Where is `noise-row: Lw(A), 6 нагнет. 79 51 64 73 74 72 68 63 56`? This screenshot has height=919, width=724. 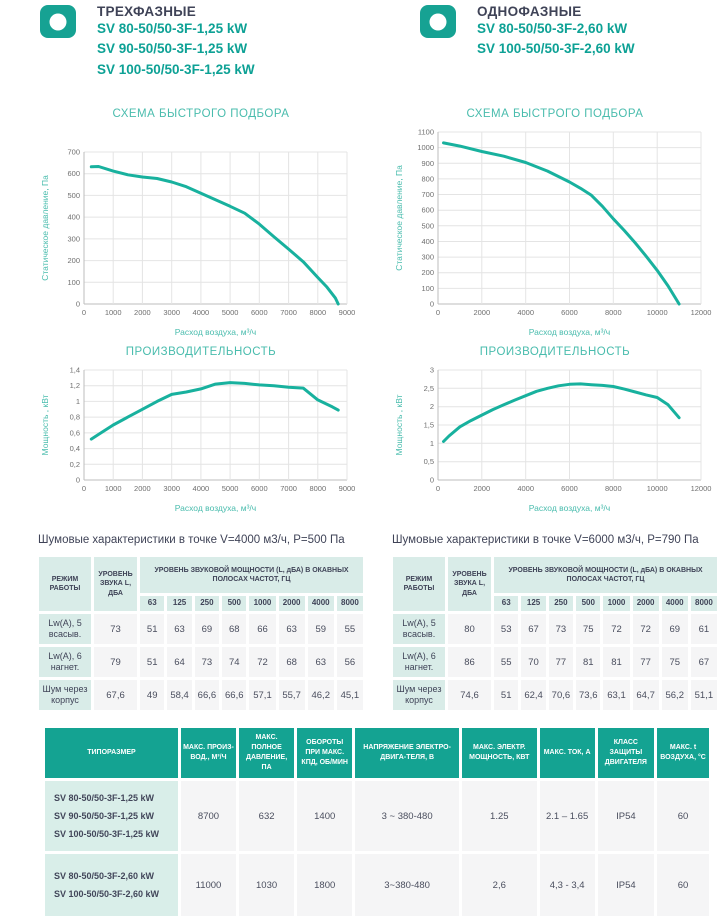 noise-row: Lw(A), 6 нагнет. 79 51 64 73 74 72 68 63 56 is located at coordinates (201, 662).